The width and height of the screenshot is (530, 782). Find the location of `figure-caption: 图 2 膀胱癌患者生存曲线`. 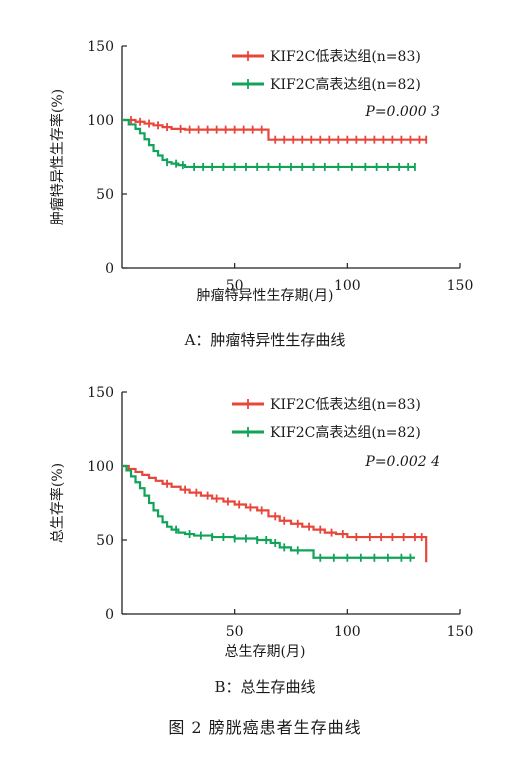

figure-caption: 图 2 膀胱癌患者生存曲线 is located at coordinates (264, 727).